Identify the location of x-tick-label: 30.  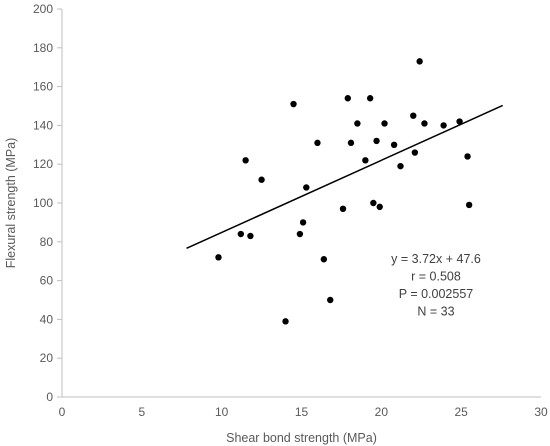
(541, 412).